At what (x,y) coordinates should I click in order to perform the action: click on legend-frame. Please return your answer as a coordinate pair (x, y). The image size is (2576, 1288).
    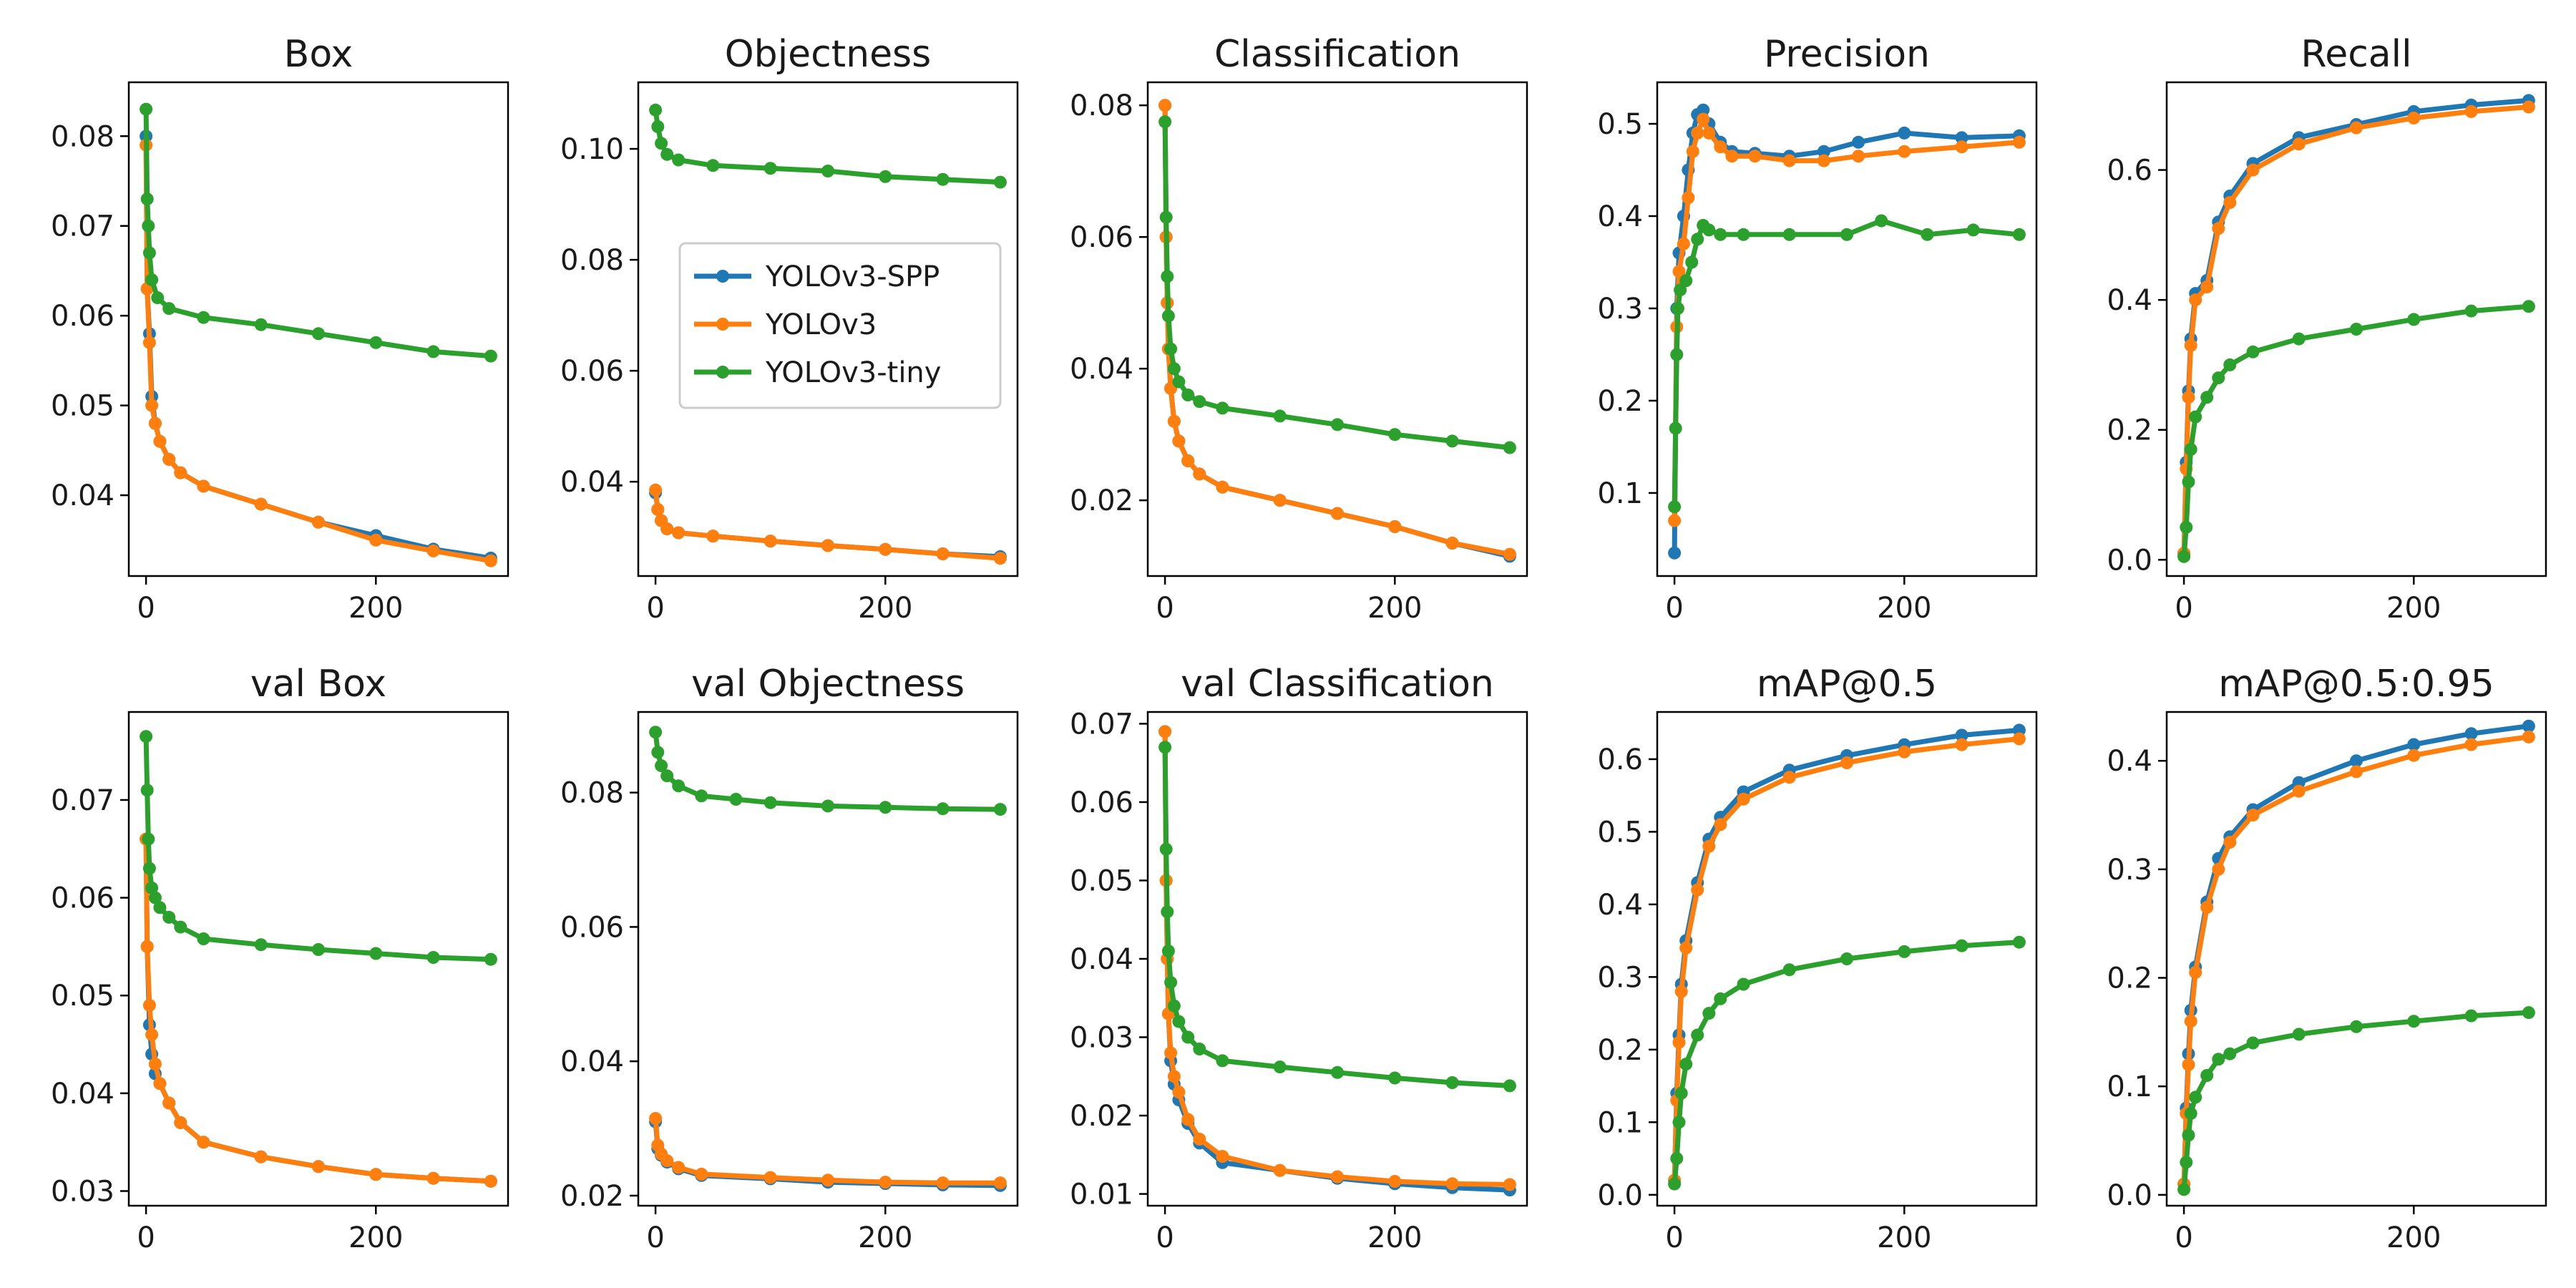
    Looking at the image, I should click on (840, 325).